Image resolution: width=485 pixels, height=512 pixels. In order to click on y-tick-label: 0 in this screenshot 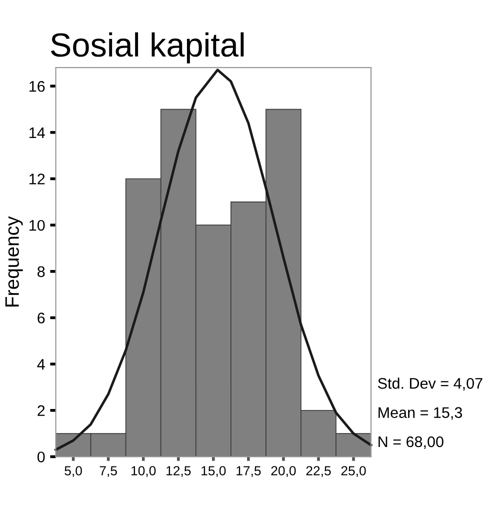, I will do `click(41, 457)`.